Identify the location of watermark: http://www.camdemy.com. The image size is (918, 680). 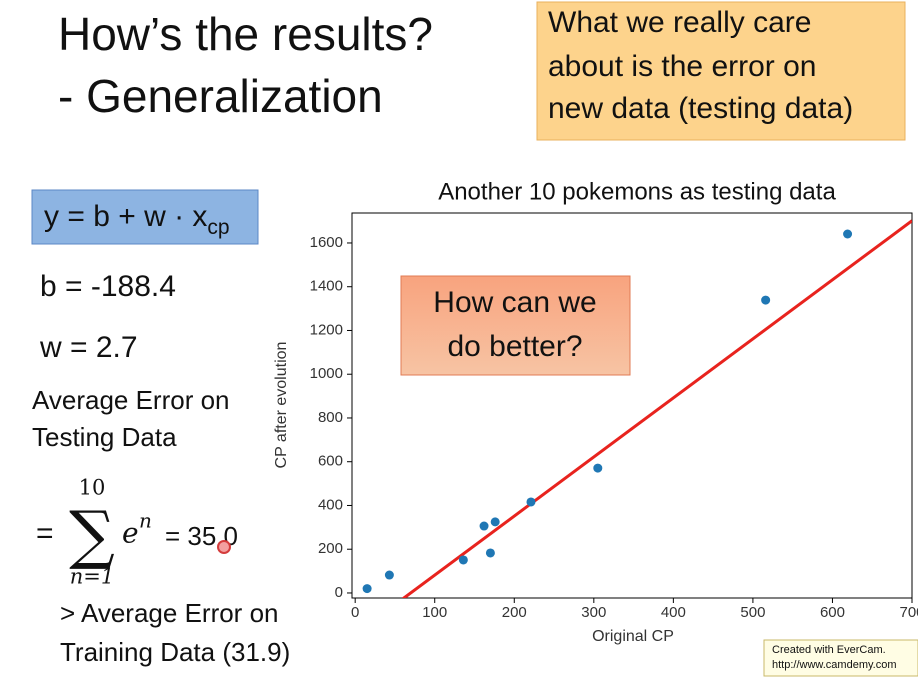
(834, 665).